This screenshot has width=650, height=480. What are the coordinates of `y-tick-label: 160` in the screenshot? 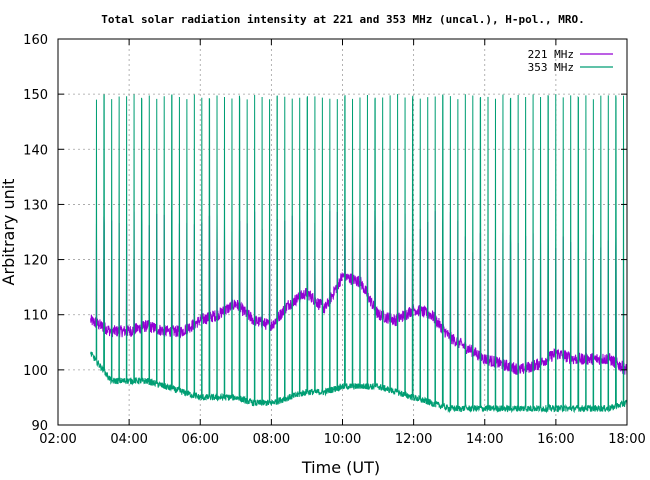 It's located at (35, 40).